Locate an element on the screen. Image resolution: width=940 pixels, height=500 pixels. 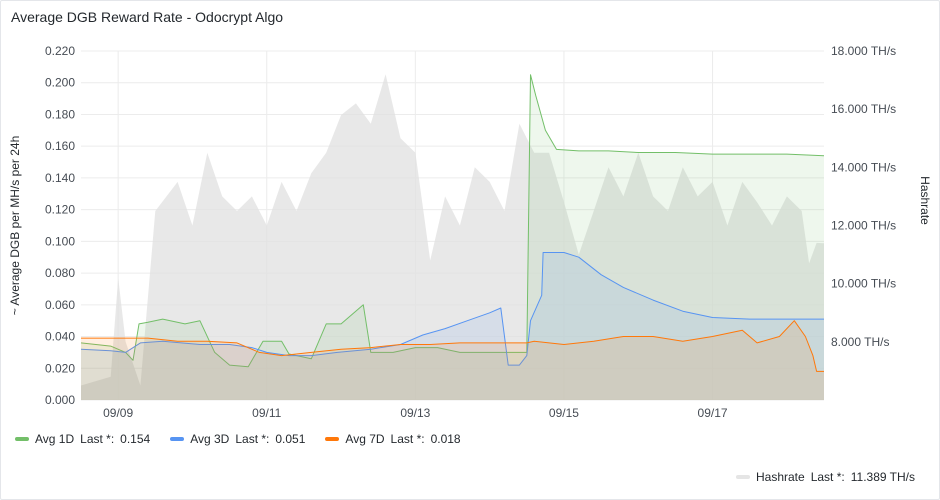
x-tick-label: 09/15 is located at coordinates (564, 413).